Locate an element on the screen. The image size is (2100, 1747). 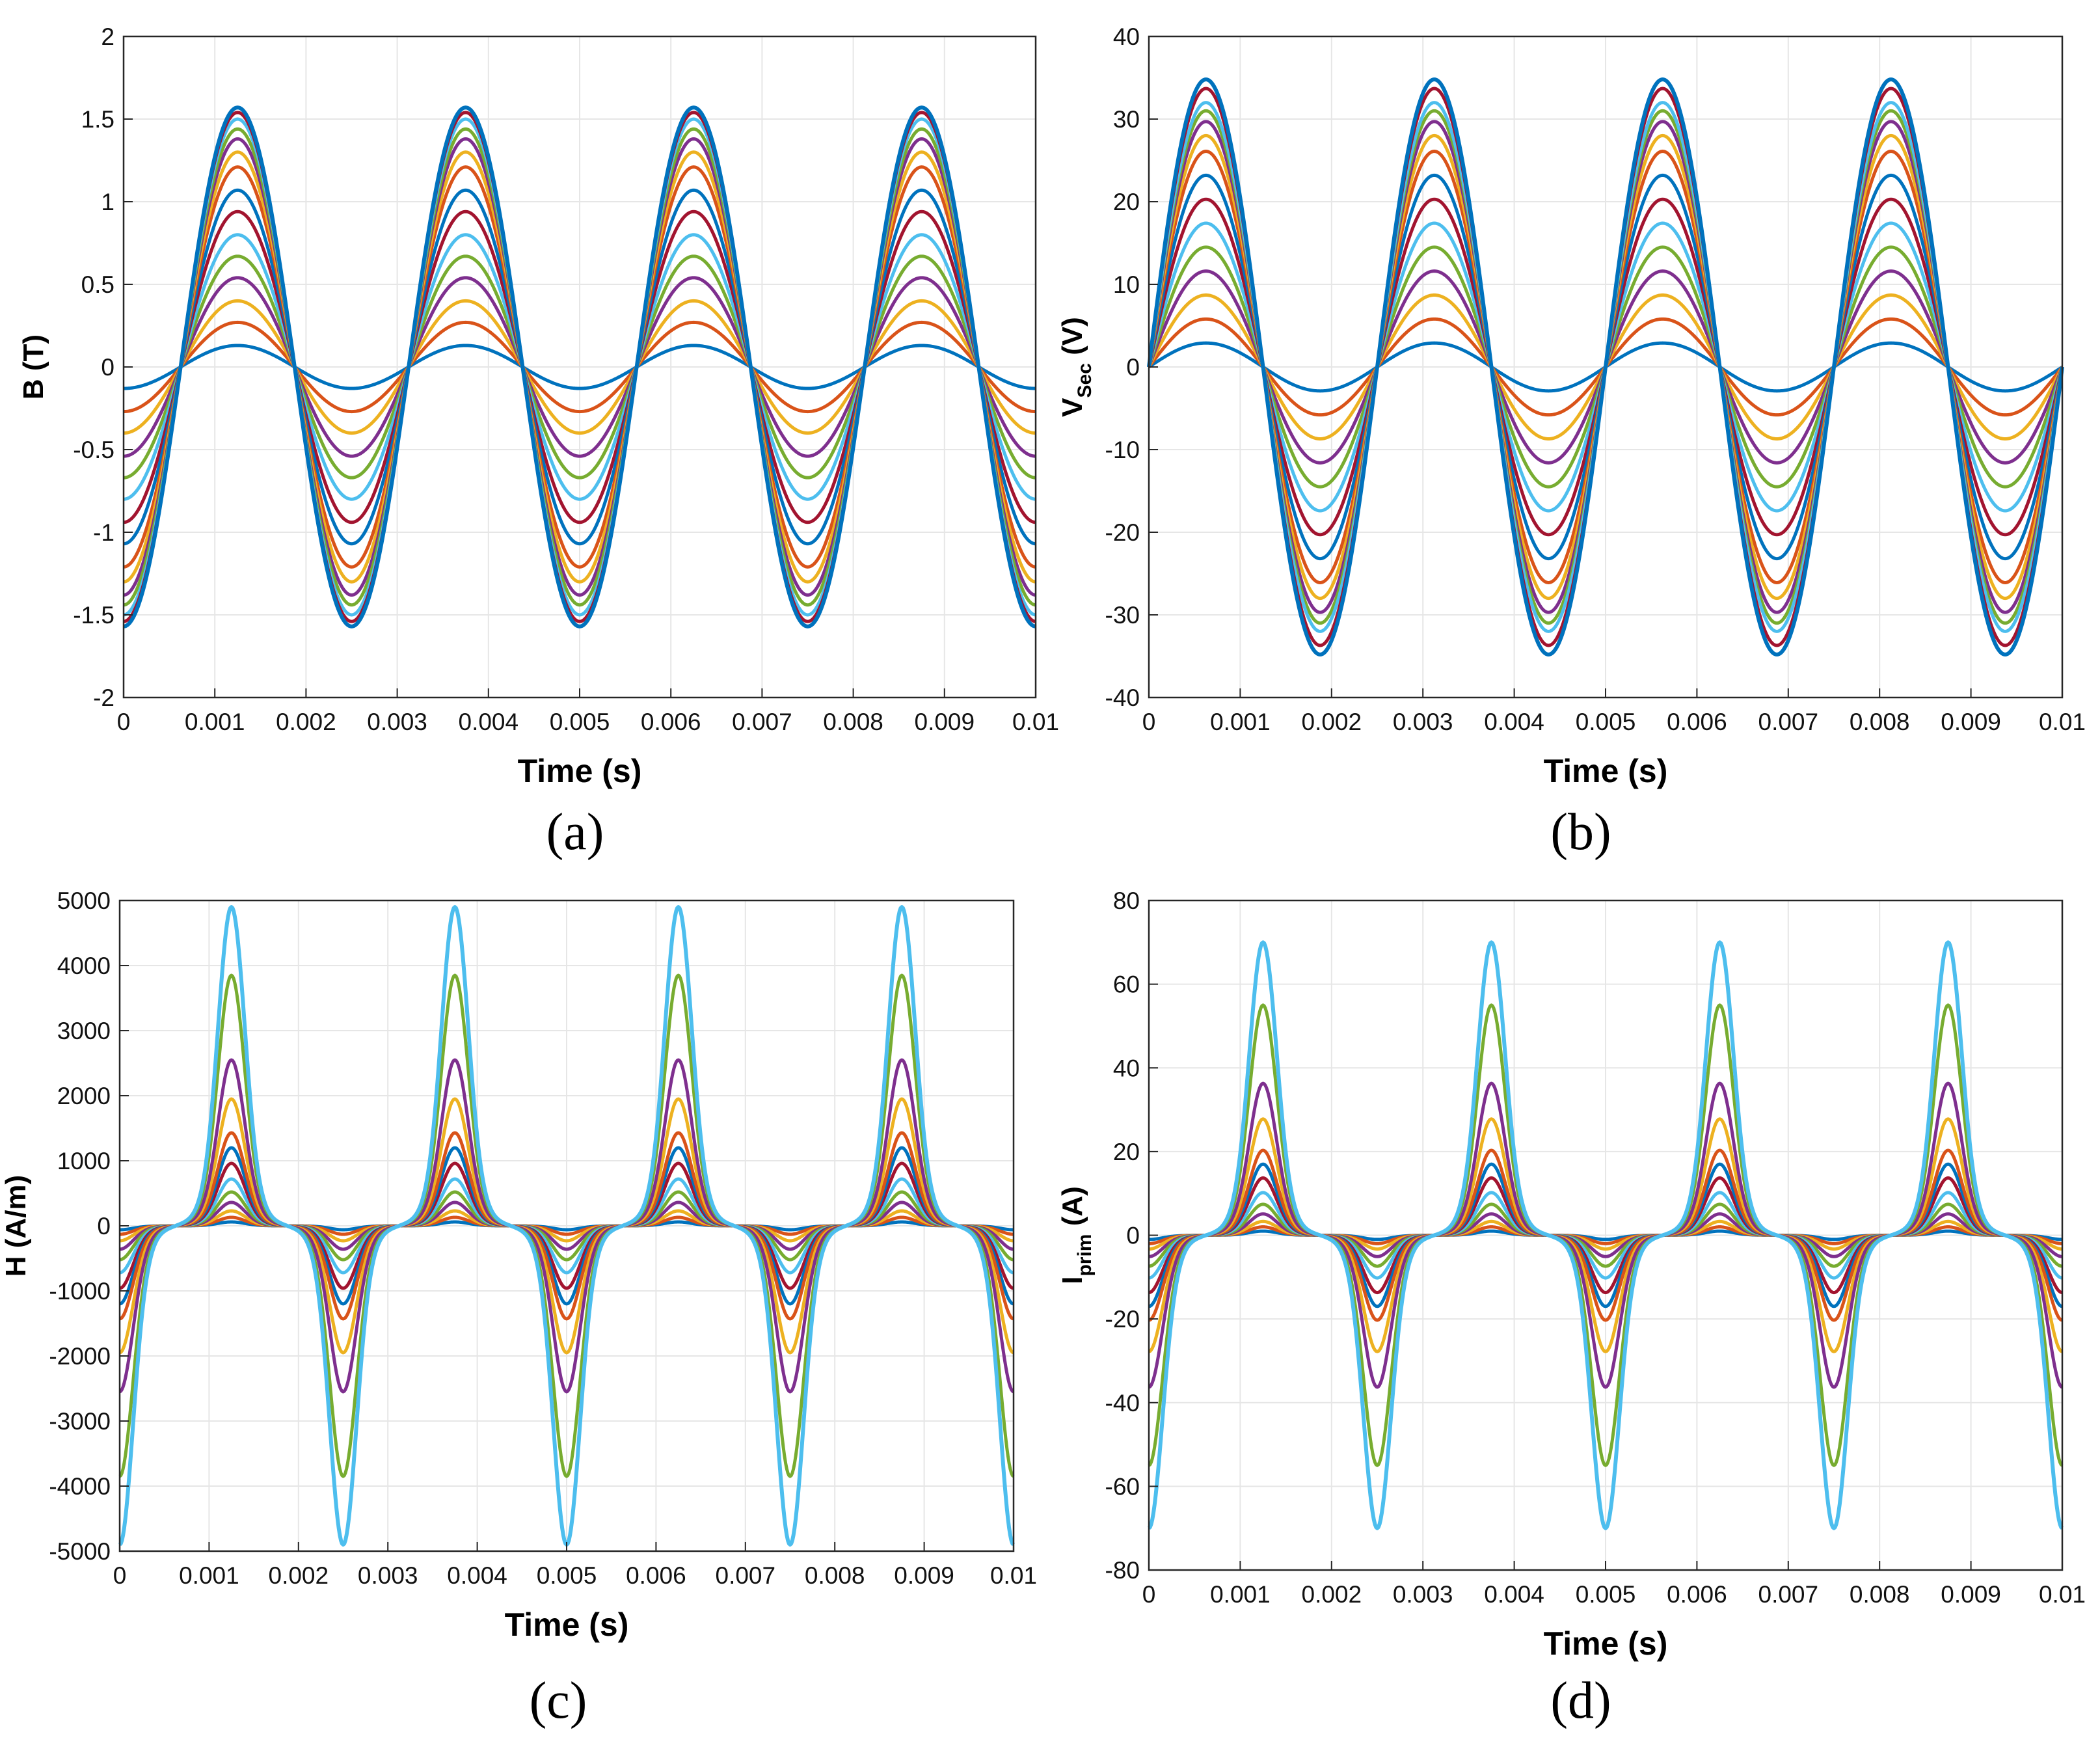
panel-a-xtick-label-7: 0.007 is located at coordinates (762, 722).